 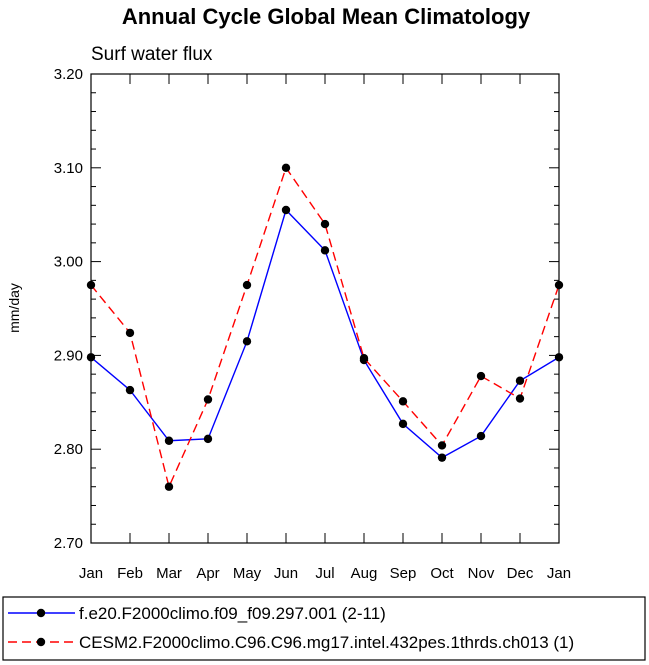 I want to click on x-tick-label: Sep, so click(x=403, y=573).